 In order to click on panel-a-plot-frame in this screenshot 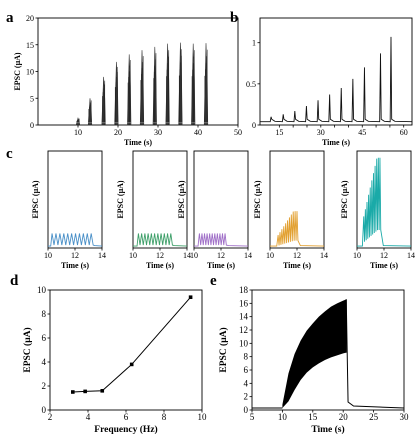, I will do `click(138, 71)`.